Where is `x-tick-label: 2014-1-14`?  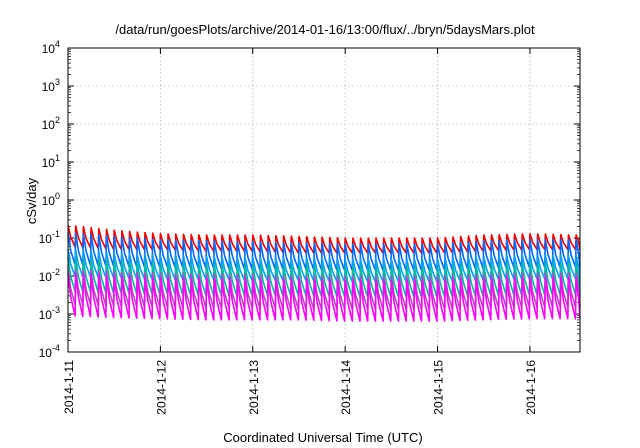
x-tick-label: 2014-1-14 is located at coordinates (346, 387).